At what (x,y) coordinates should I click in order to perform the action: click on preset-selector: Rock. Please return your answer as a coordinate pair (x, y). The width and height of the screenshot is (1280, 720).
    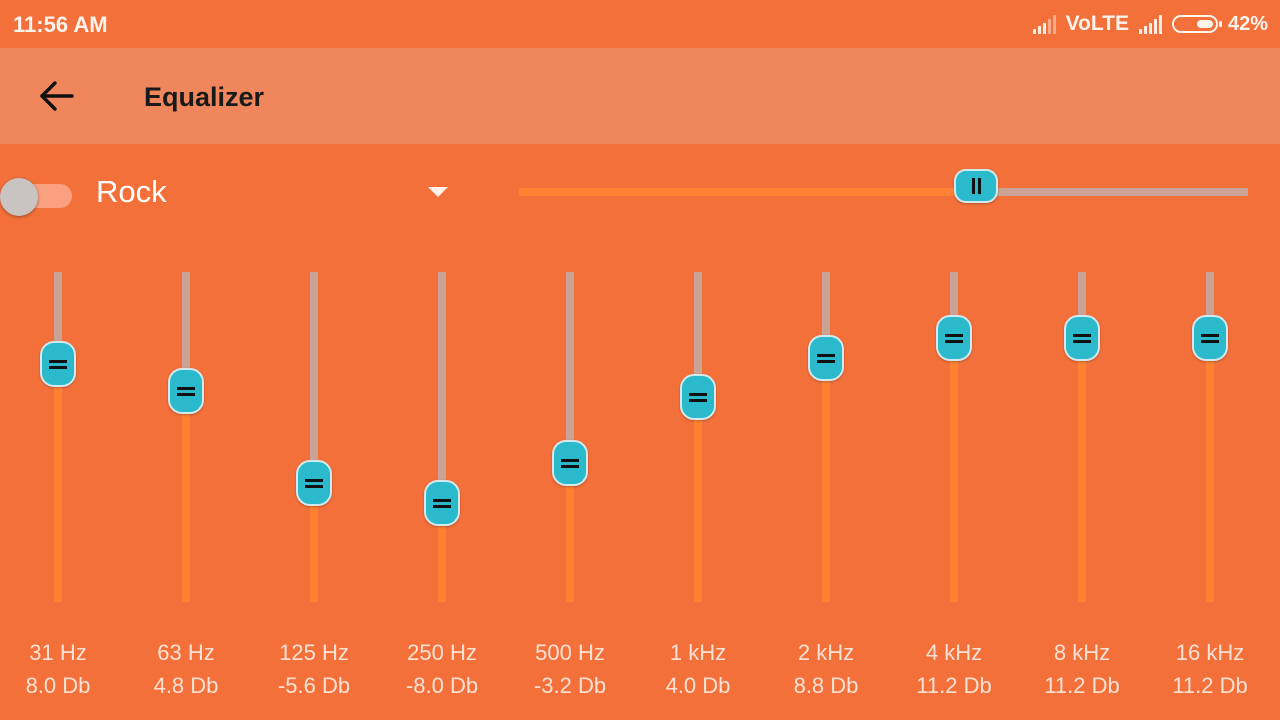
    Looking at the image, I should click on (131, 191).